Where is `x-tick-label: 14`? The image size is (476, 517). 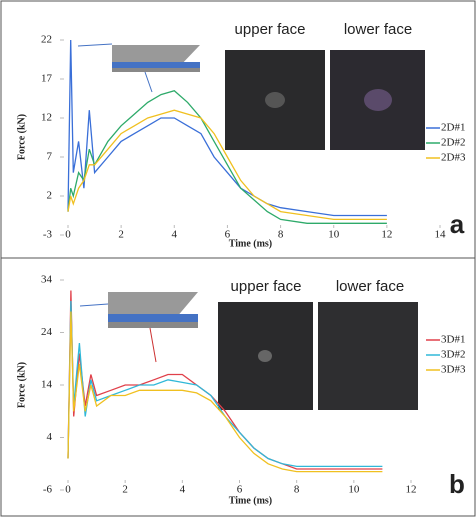
x-tick-label: 14 is located at coordinates (441, 235).